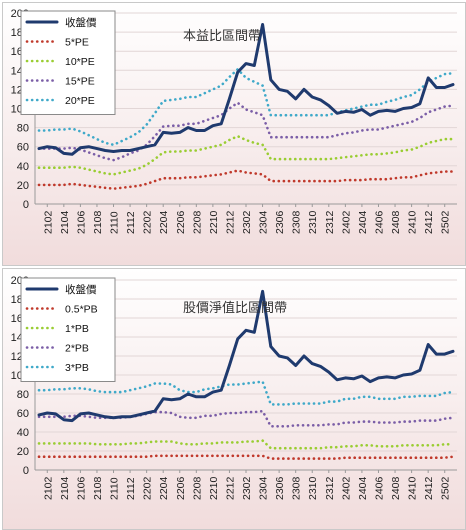 The height and width of the screenshot is (530, 466). I want to click on pb-series-3PB-line, so click(246, 393).